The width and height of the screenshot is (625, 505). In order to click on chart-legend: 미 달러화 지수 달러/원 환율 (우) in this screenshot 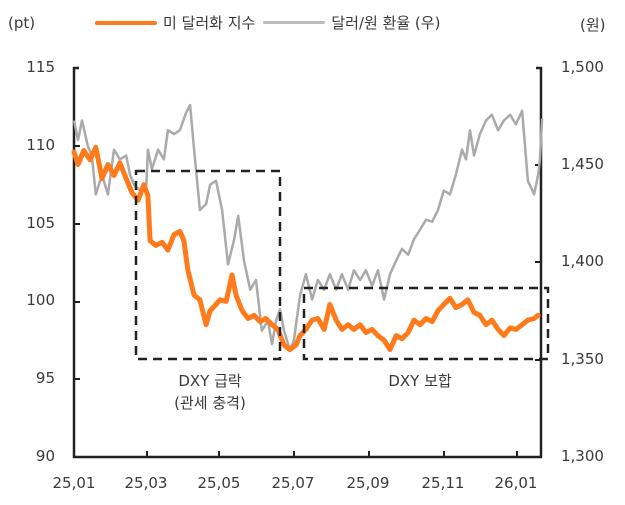, I will do `click(271, 22)`.